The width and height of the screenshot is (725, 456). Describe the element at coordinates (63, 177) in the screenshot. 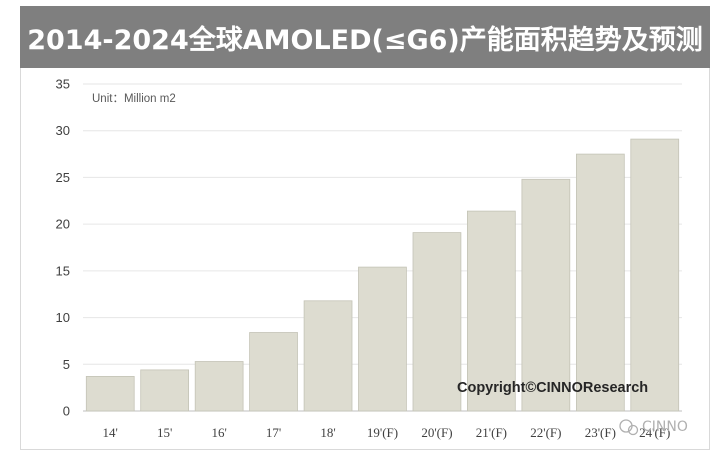

I see `y-tick-label: 25` at that location.